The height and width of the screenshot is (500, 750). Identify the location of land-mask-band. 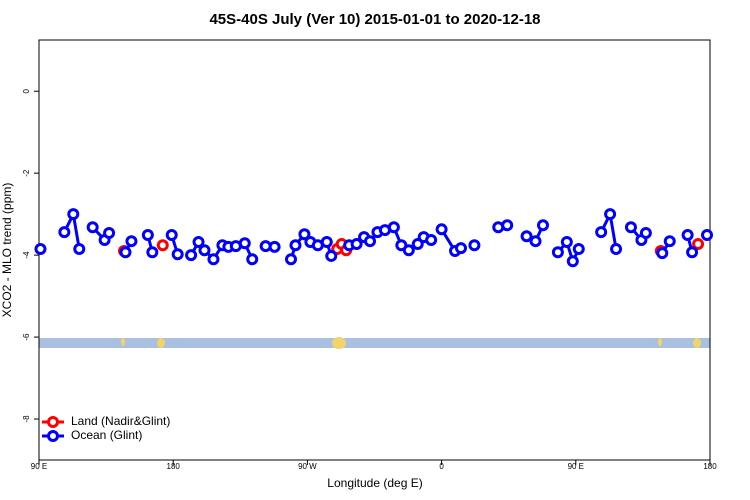
(374, 343).